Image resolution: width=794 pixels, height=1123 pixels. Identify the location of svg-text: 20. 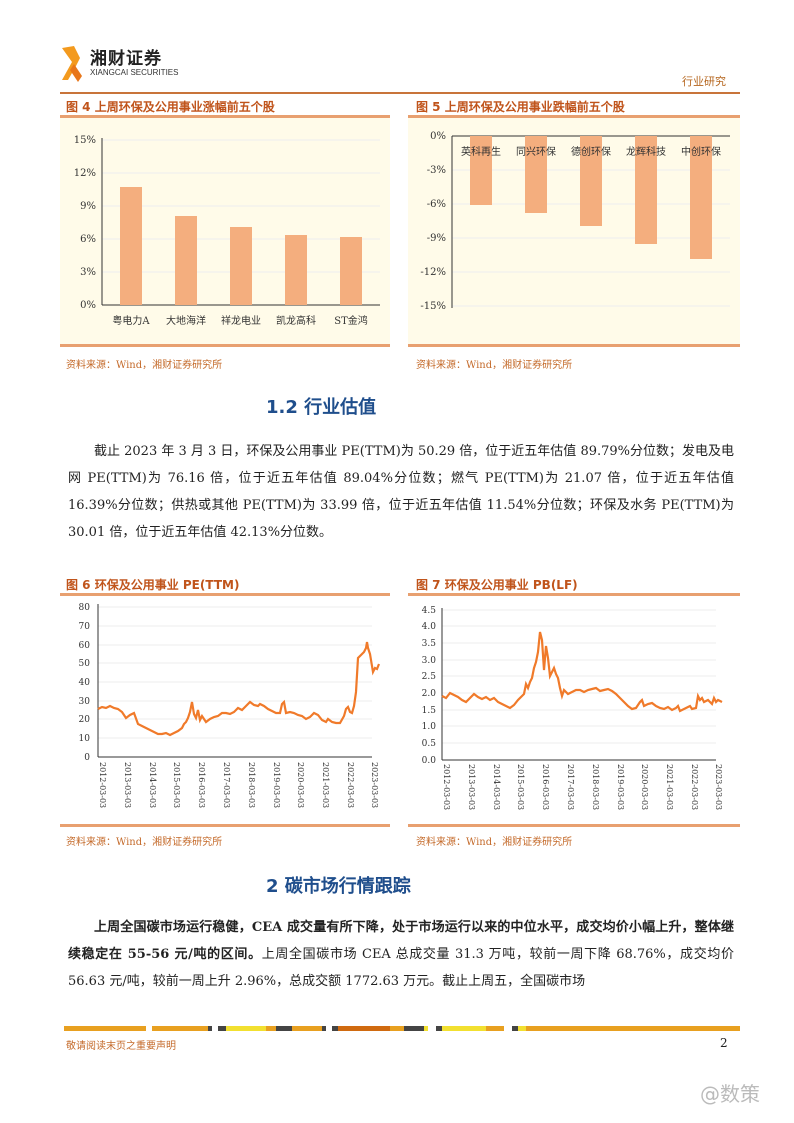
(85, 720).